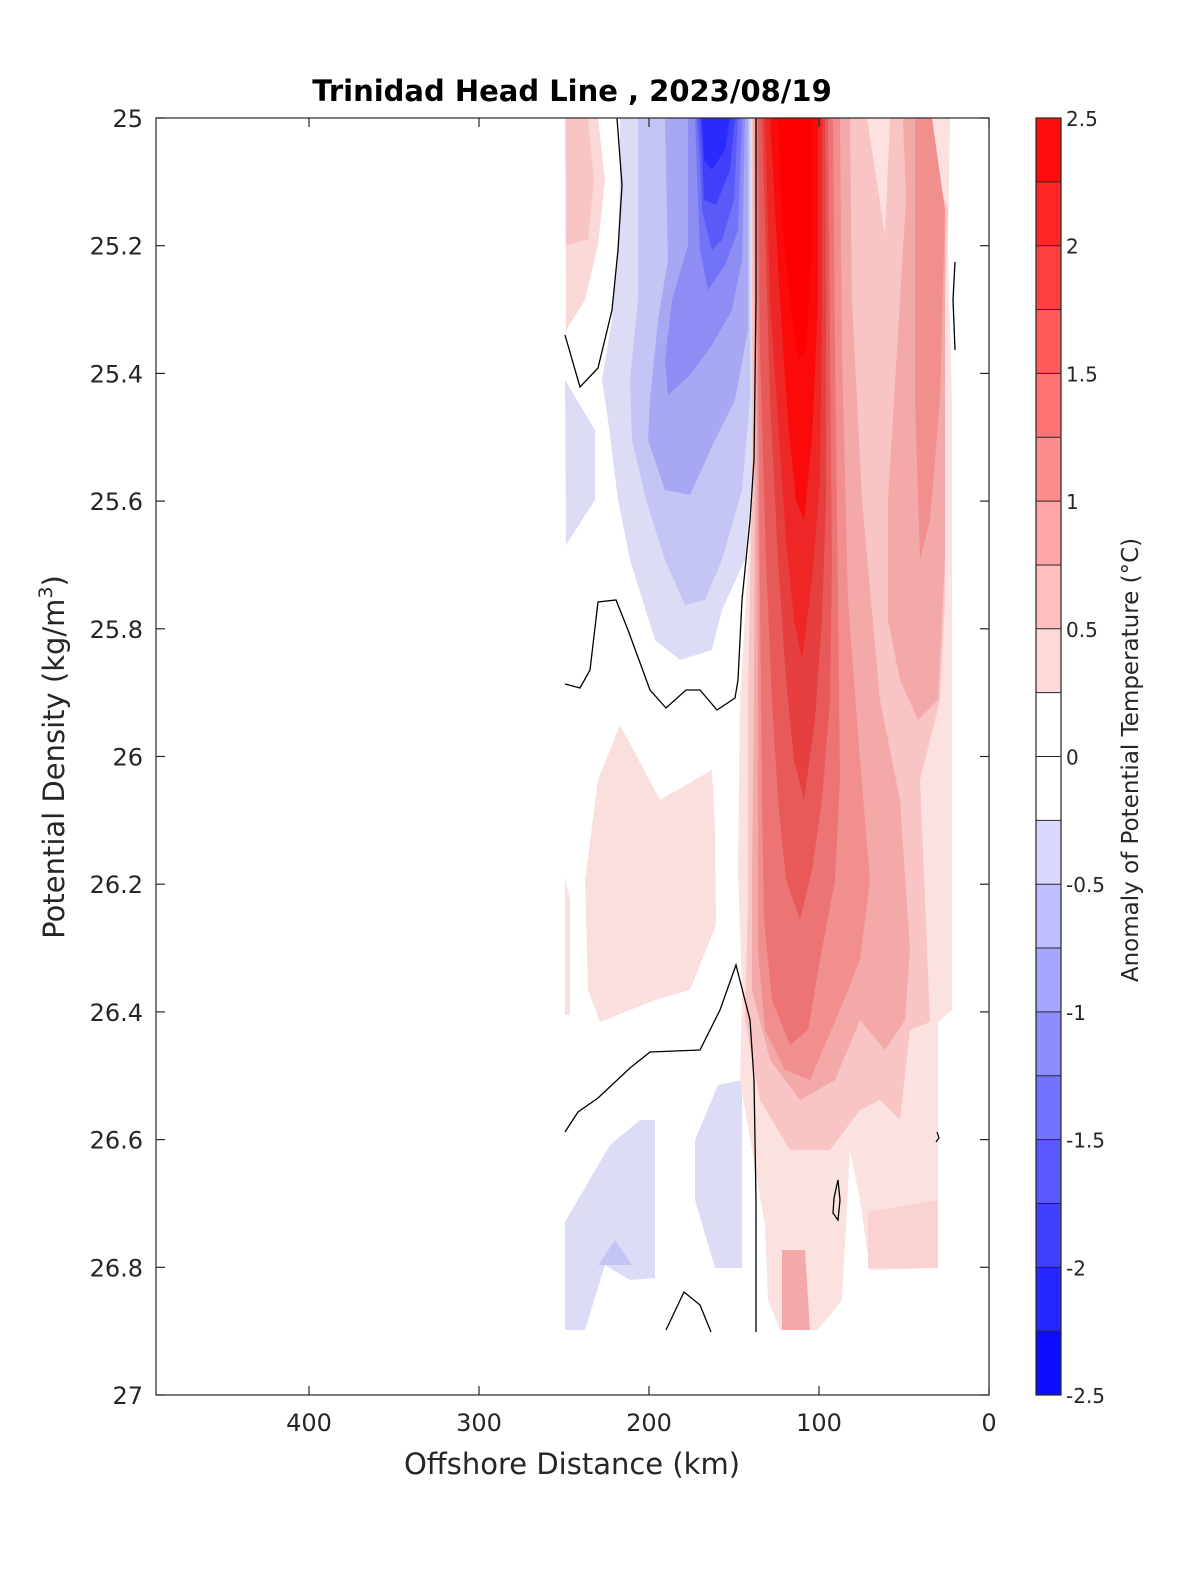  Describe the element at coordinates (1085, 1396) in the screenshot. I see `colorbar-tick-label: -2.5` at that location.